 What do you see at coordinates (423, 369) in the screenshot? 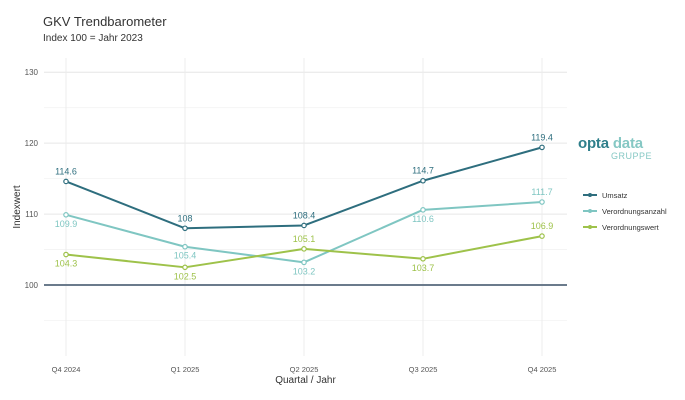
I see `x-tick-label: Q3 2025` at bounding box center [423, 369].